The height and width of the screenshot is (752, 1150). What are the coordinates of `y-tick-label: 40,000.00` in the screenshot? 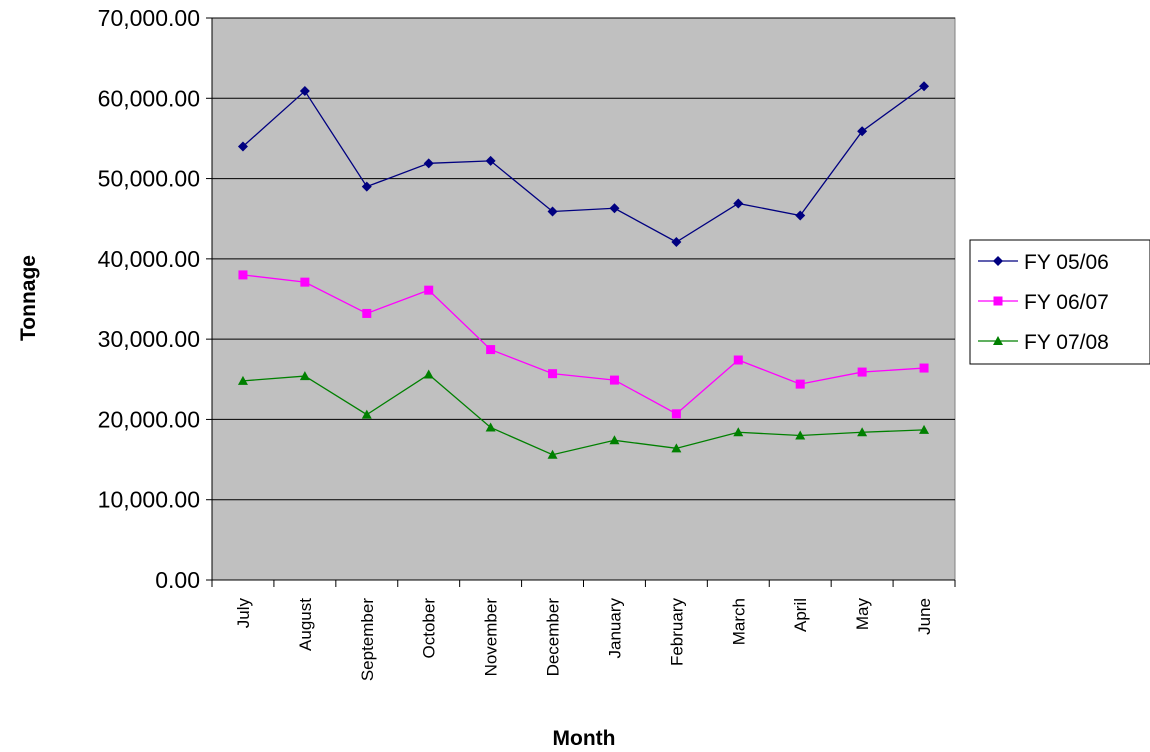 It's located at (149, 259).